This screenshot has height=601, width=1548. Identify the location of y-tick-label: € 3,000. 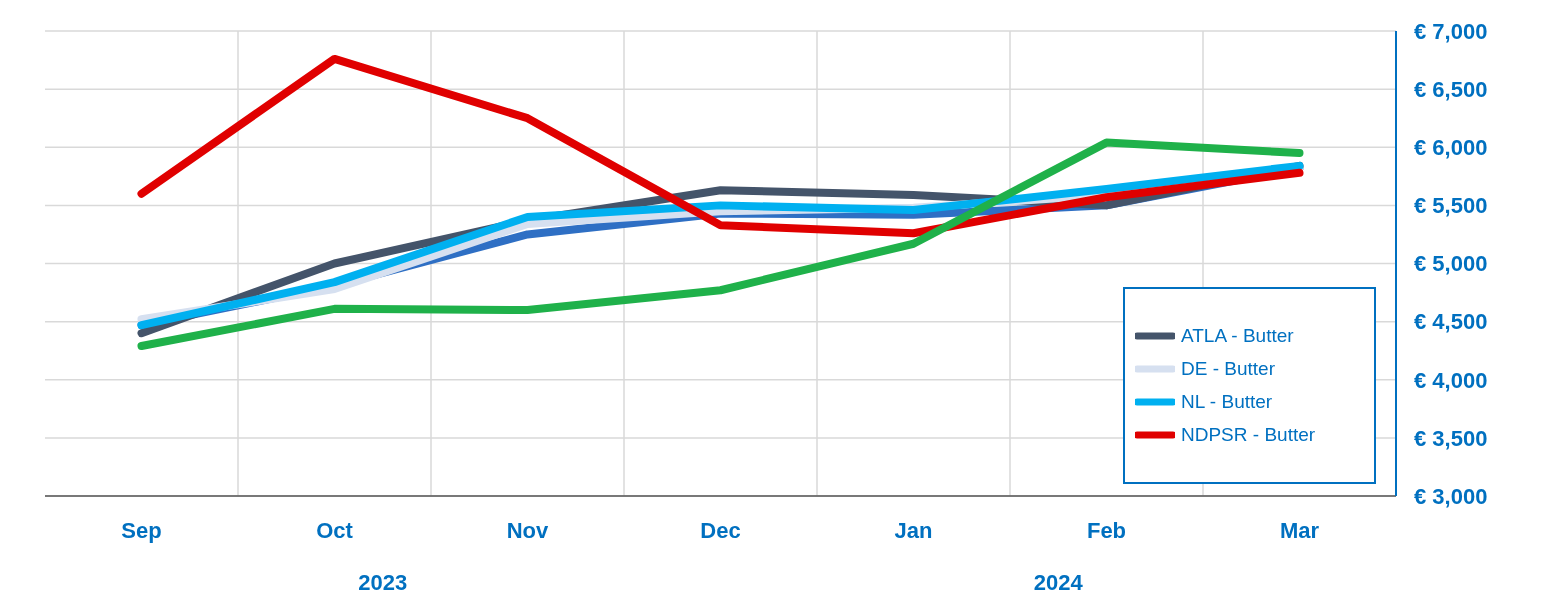
(1451, 496).